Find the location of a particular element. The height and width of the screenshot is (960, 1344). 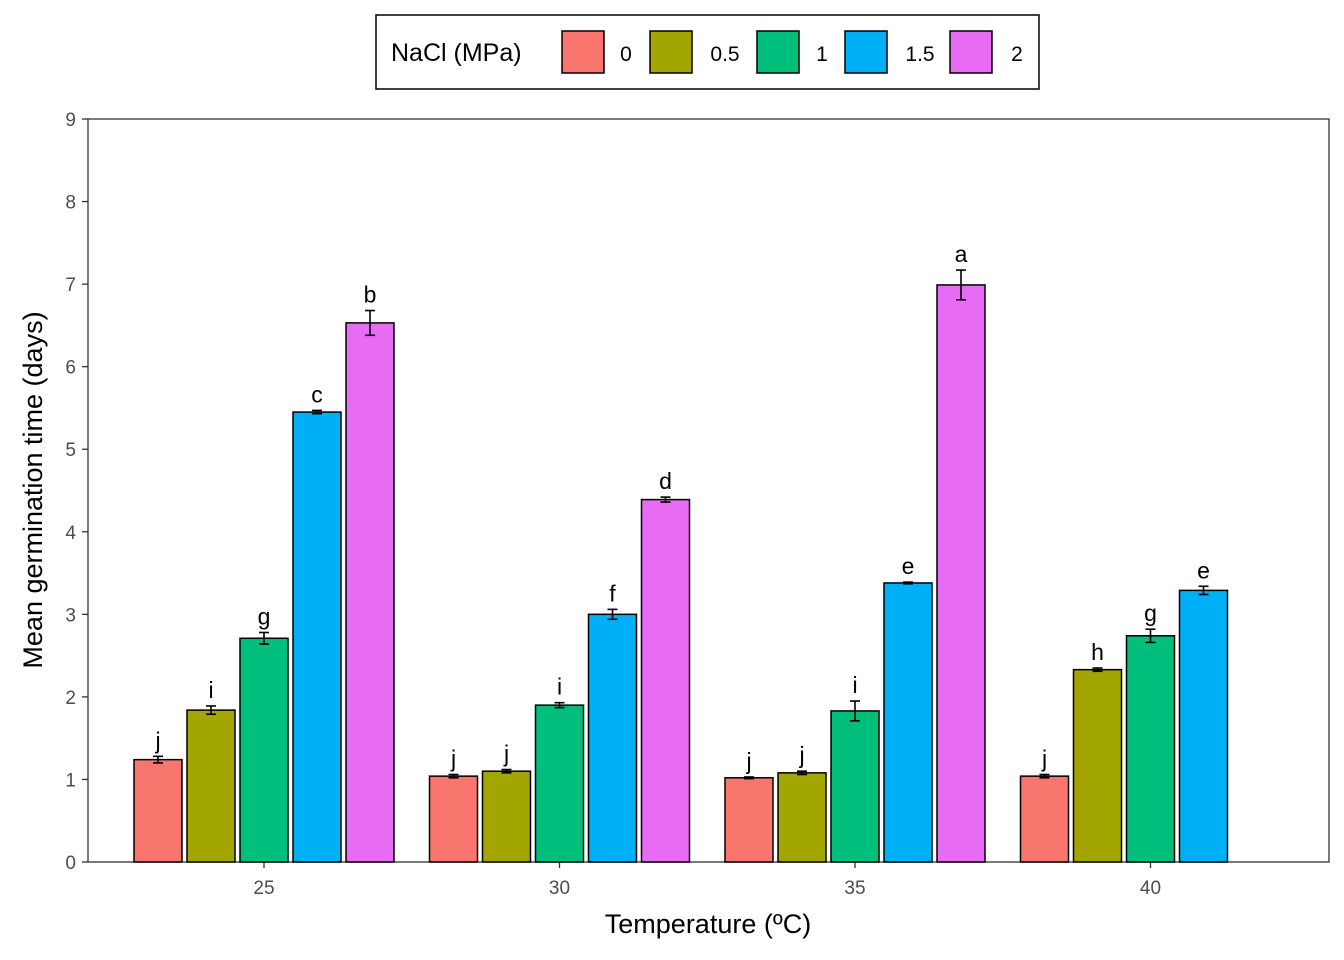

legend: NaCl (MPa) 0 0.5 1 1.5 2 is located at coordinates (707, 52).